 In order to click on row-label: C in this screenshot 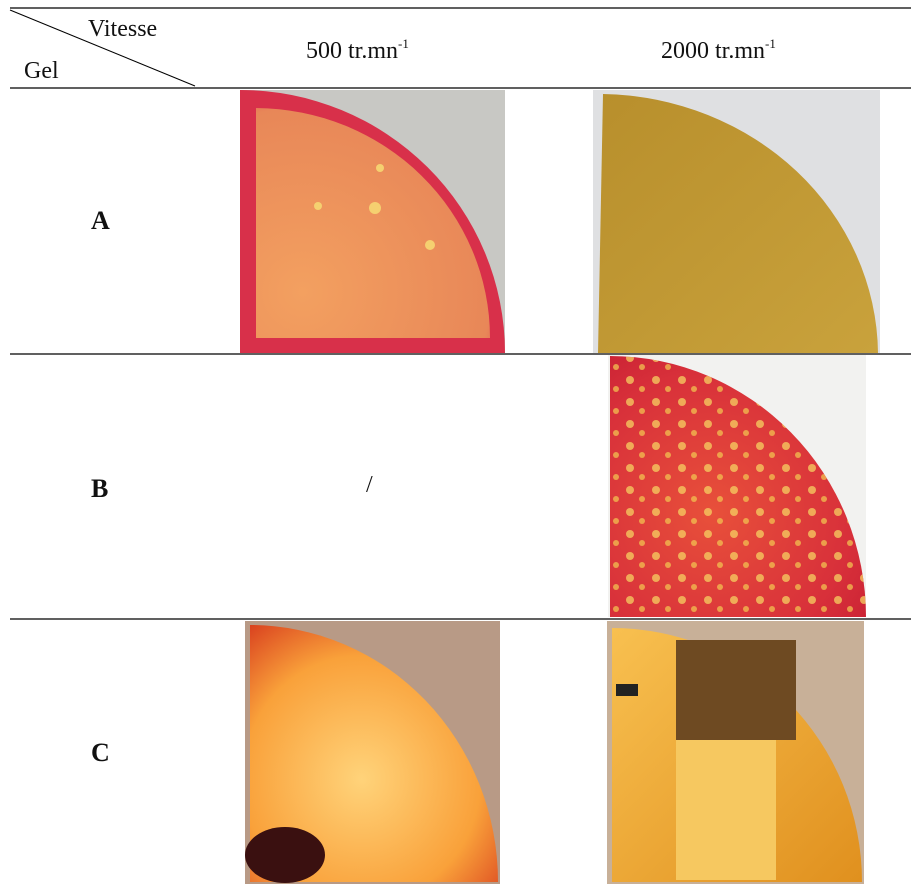, I will do `click(100, 752)`.